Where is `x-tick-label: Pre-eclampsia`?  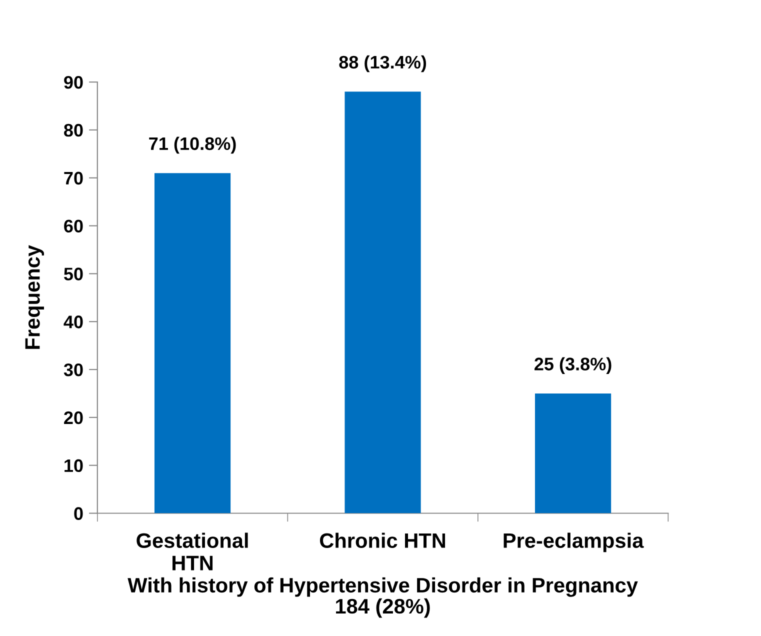 x-tick-label: Pre-eclampsia is located at coordinates (574, 542).